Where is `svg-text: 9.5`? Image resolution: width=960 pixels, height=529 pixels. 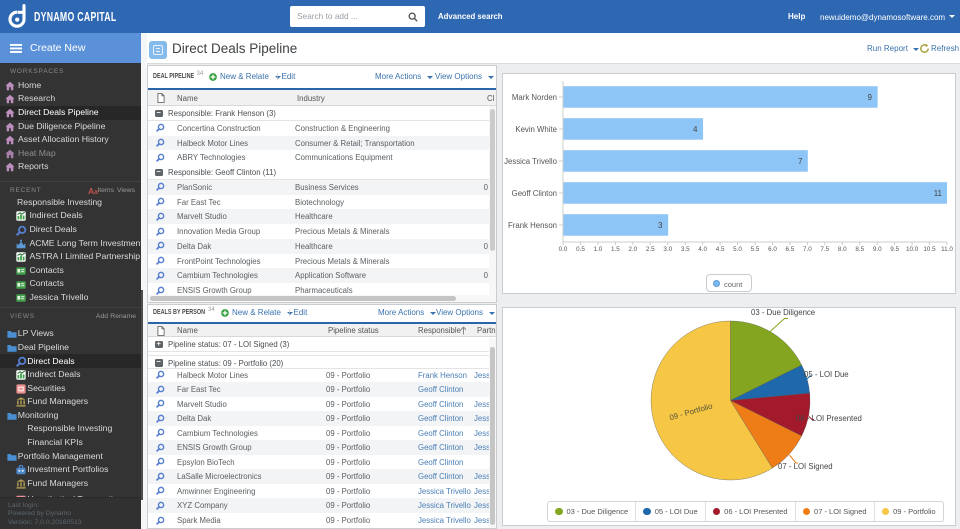
svg-text: 9.5 is located at coordinates (894, 249).